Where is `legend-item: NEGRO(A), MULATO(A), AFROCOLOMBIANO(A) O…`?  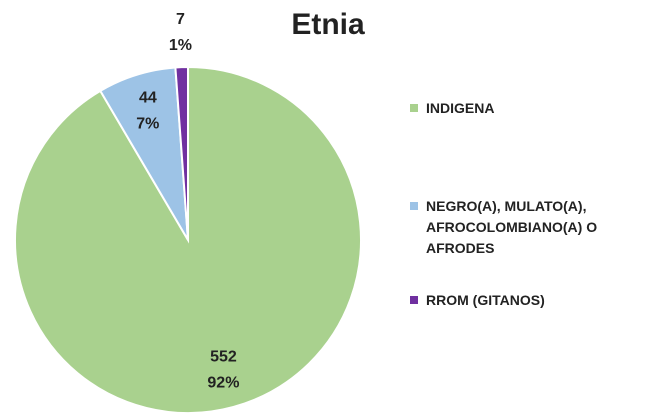 legend-item: NEGRO(A), MULATO(A), AFROCOLOMBIANO(A) O… is located at coordinates (530, 227).